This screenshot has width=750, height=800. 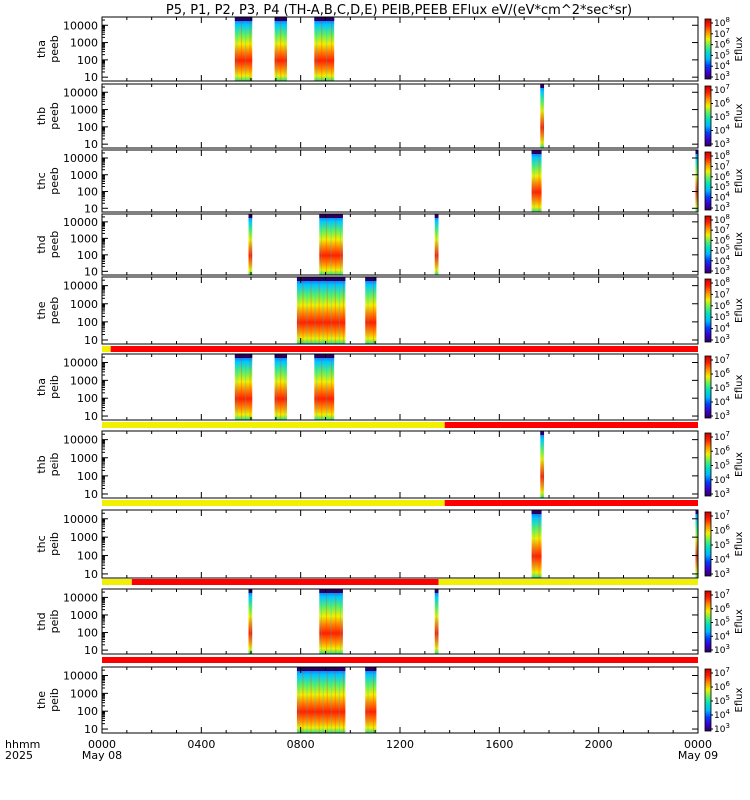 What do you see at coordinates (400, 744) in the screenshot?
I see `x-tick-label: 1200` at bounding box center [400, 744].